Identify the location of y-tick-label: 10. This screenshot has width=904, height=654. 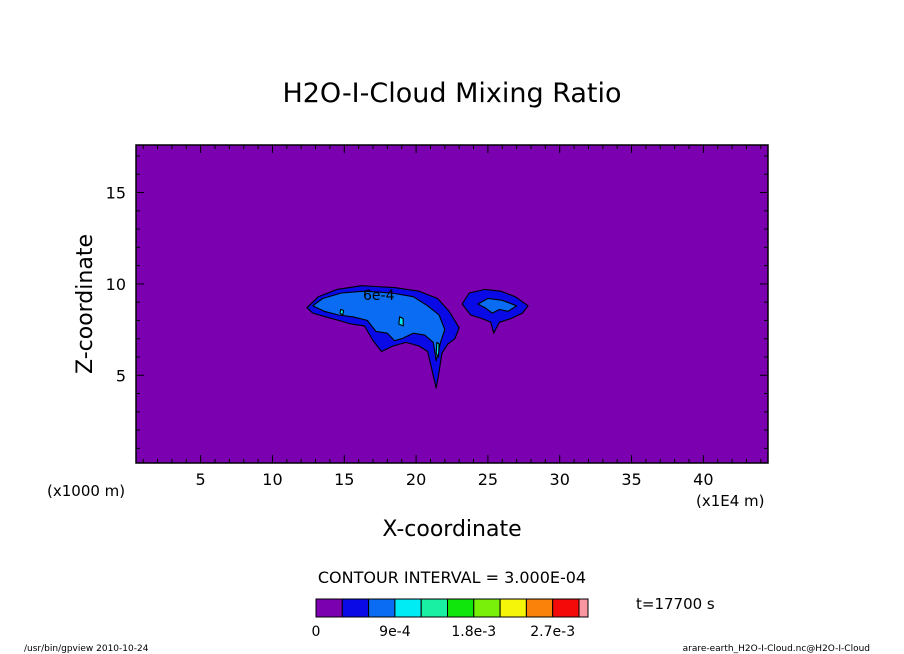
(116, 284).